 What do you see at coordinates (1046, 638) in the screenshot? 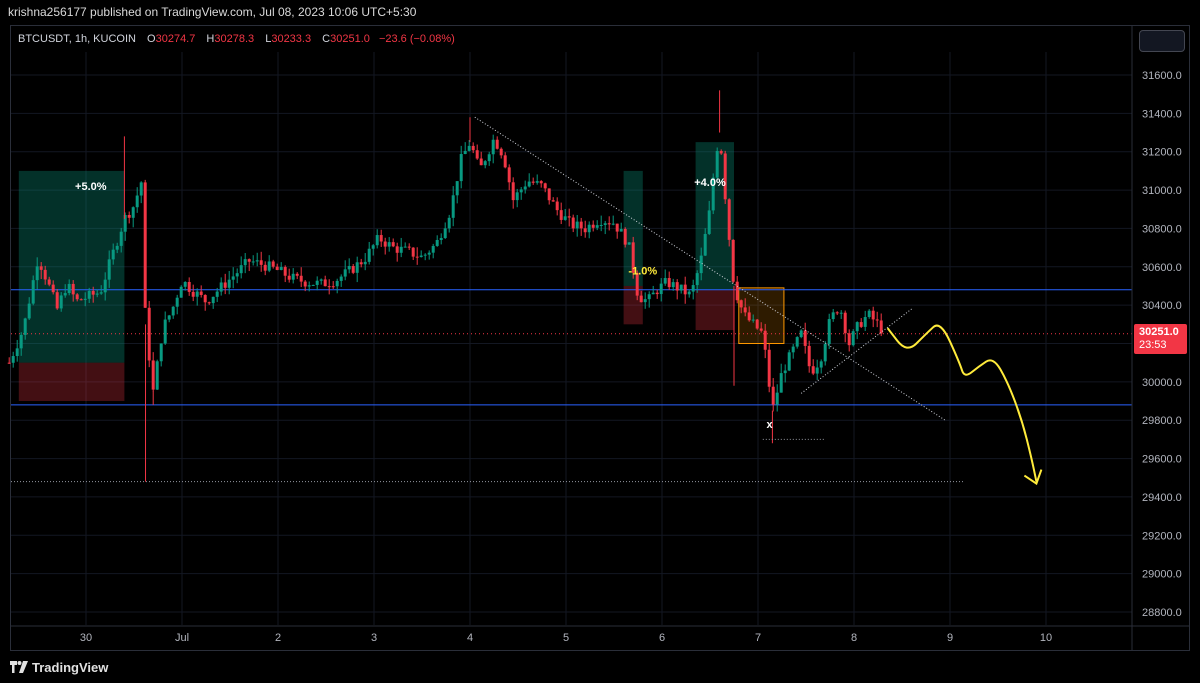
I see `x-tick-label: 10` at bounding box center [1046, 638].